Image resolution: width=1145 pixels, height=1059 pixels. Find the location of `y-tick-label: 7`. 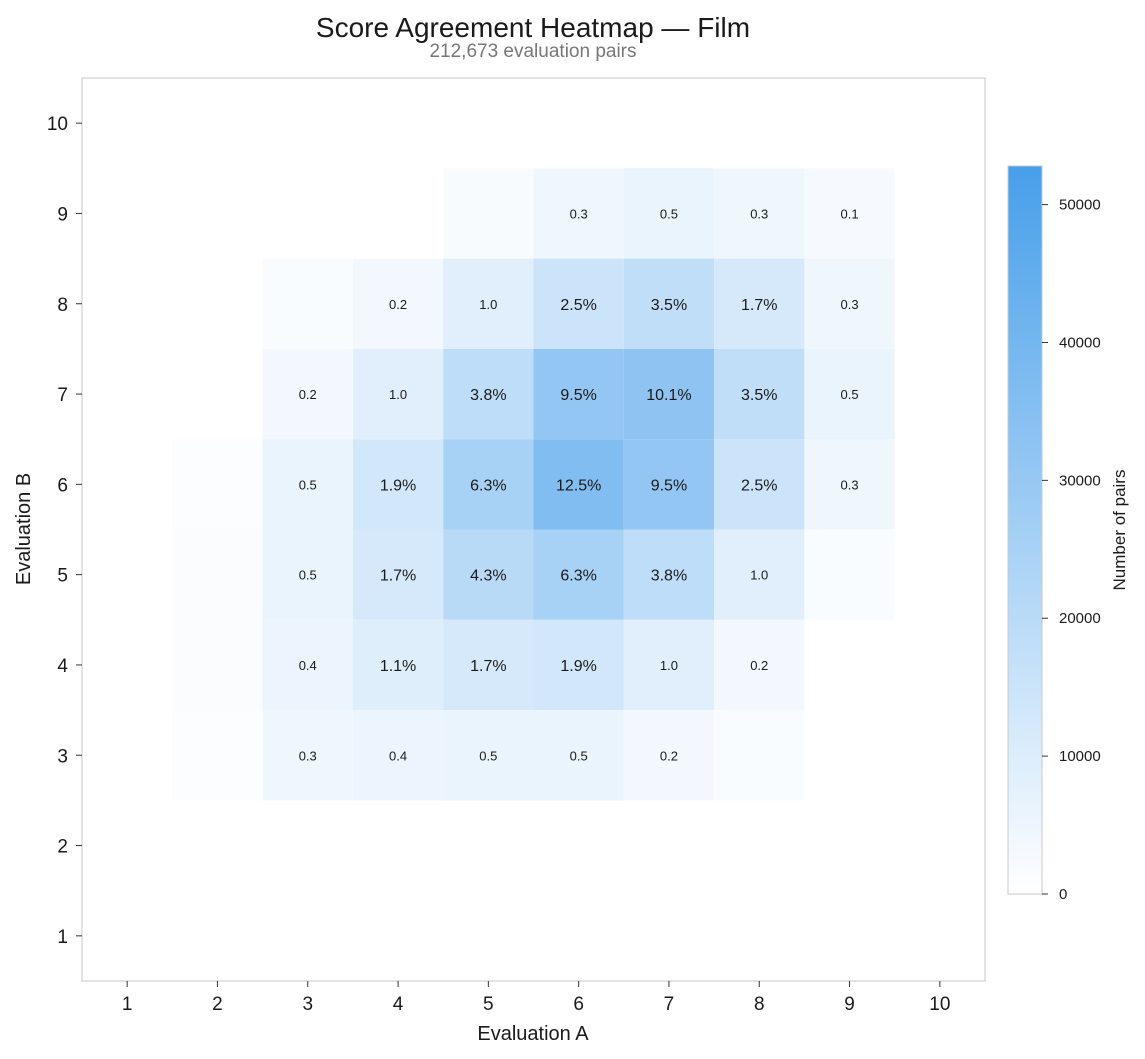

y-tick-label: 7 is located at coordinates (62, 395).